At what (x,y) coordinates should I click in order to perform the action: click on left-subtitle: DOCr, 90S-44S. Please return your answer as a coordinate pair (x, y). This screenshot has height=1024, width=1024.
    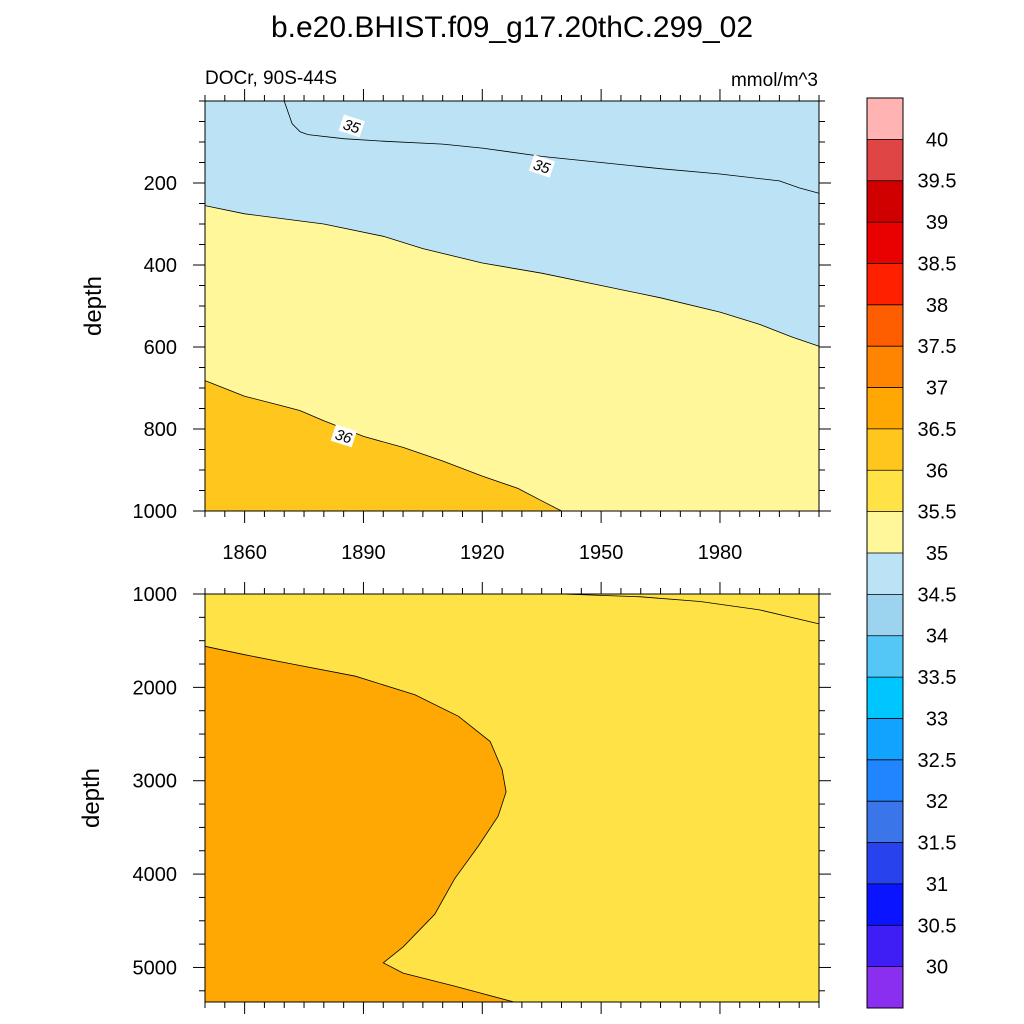
    Looking at the image, I should click on (271, 78).